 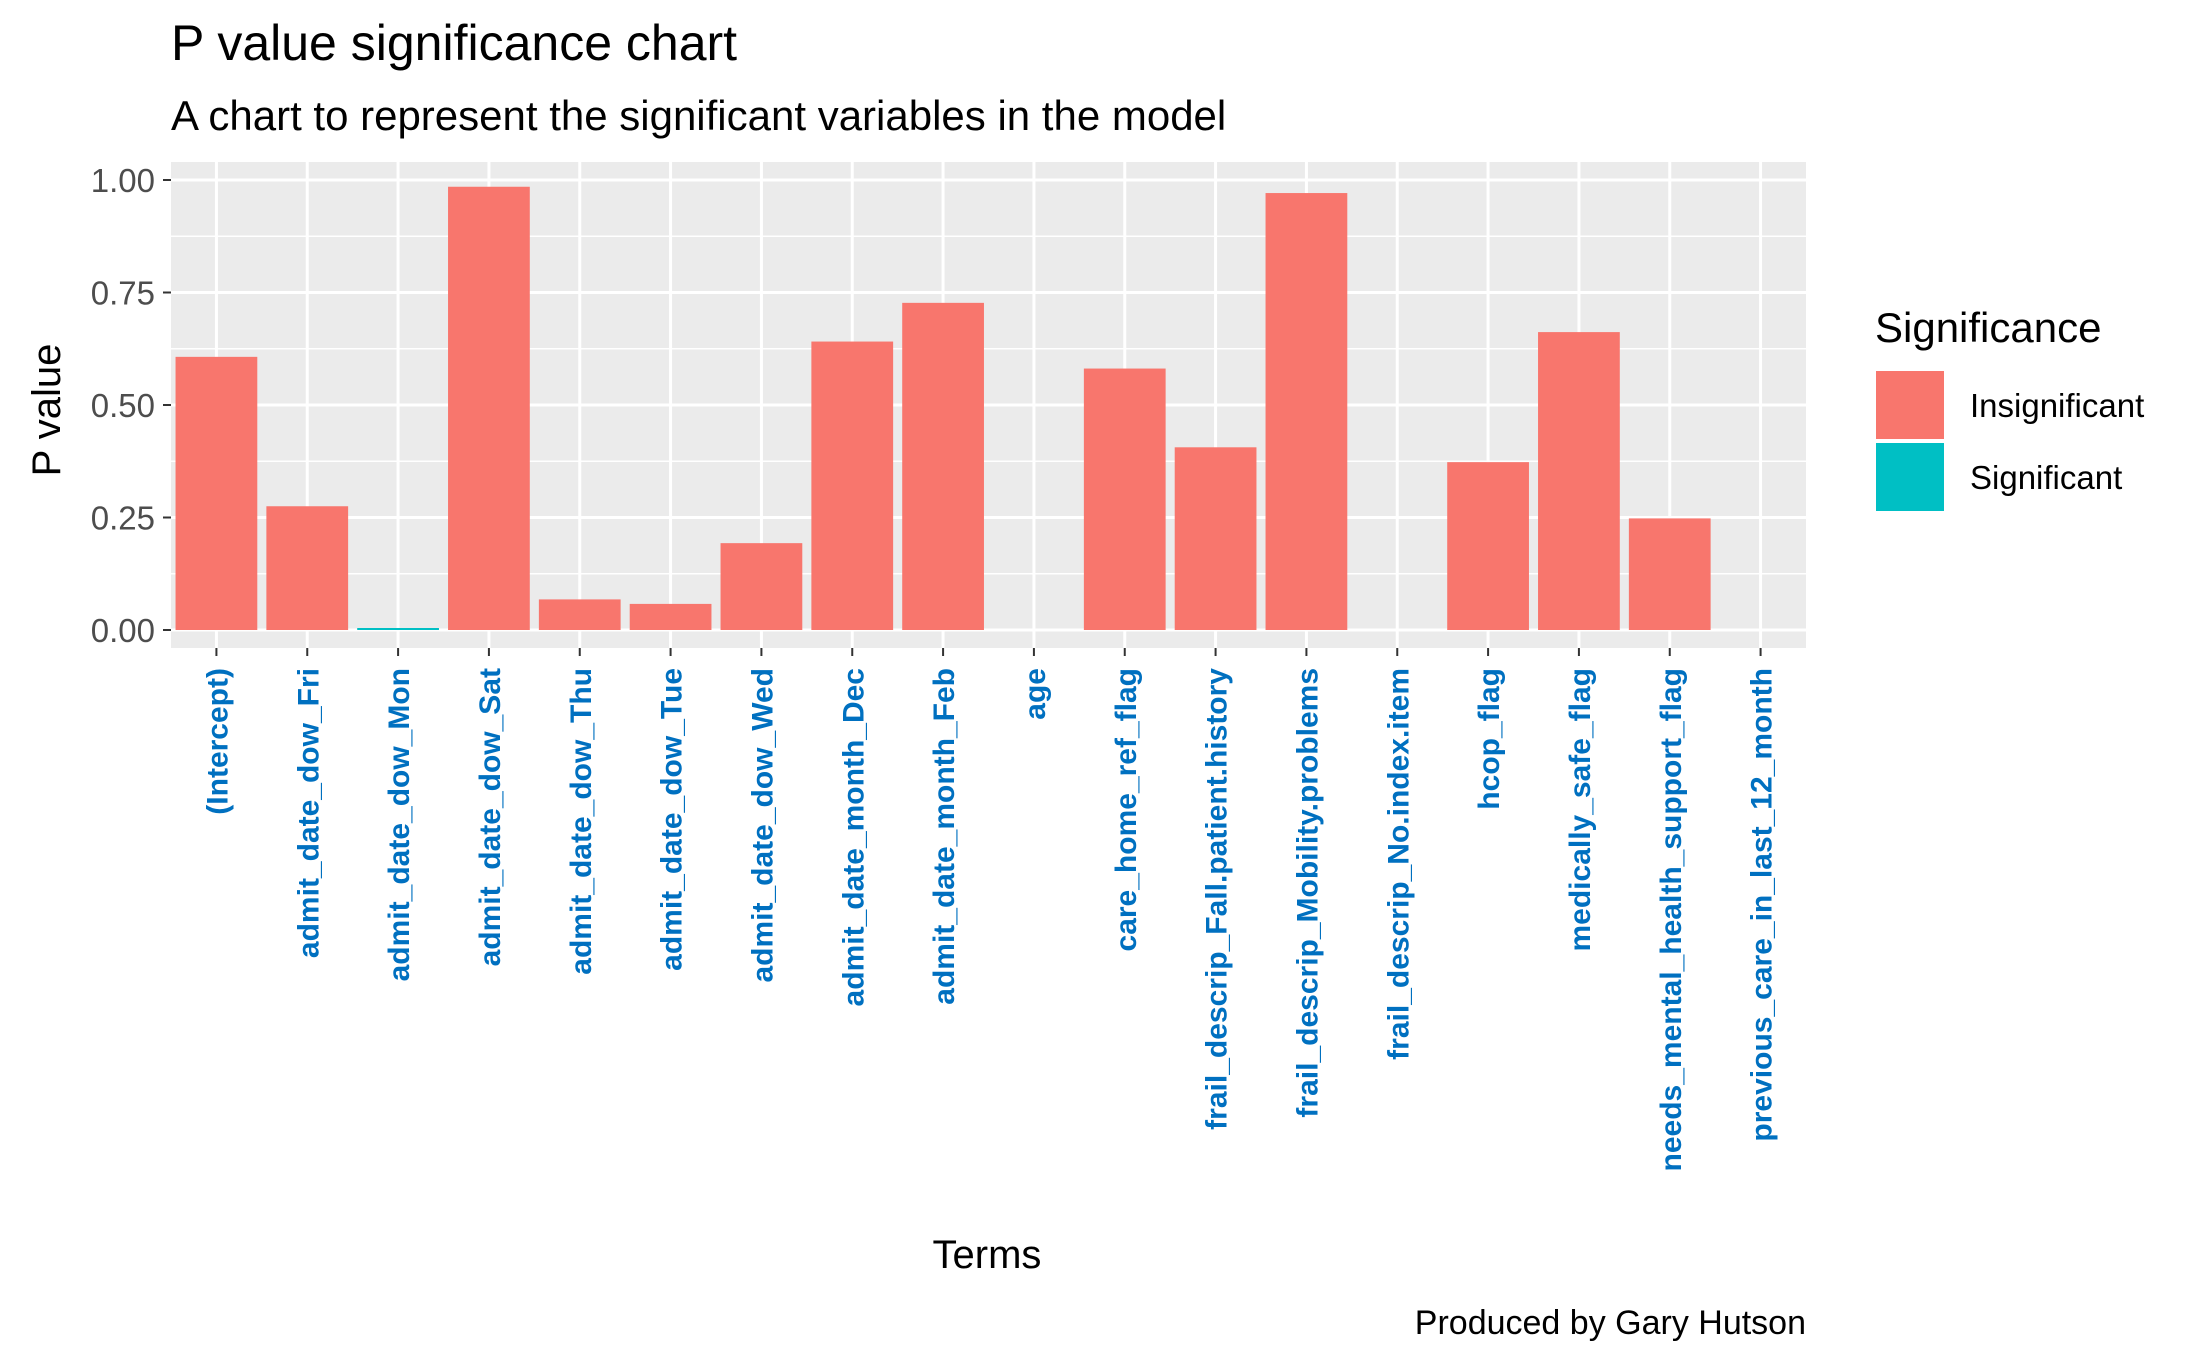 I want to click on bar-care-home-ref-flag, so click(x=1124, y=499).